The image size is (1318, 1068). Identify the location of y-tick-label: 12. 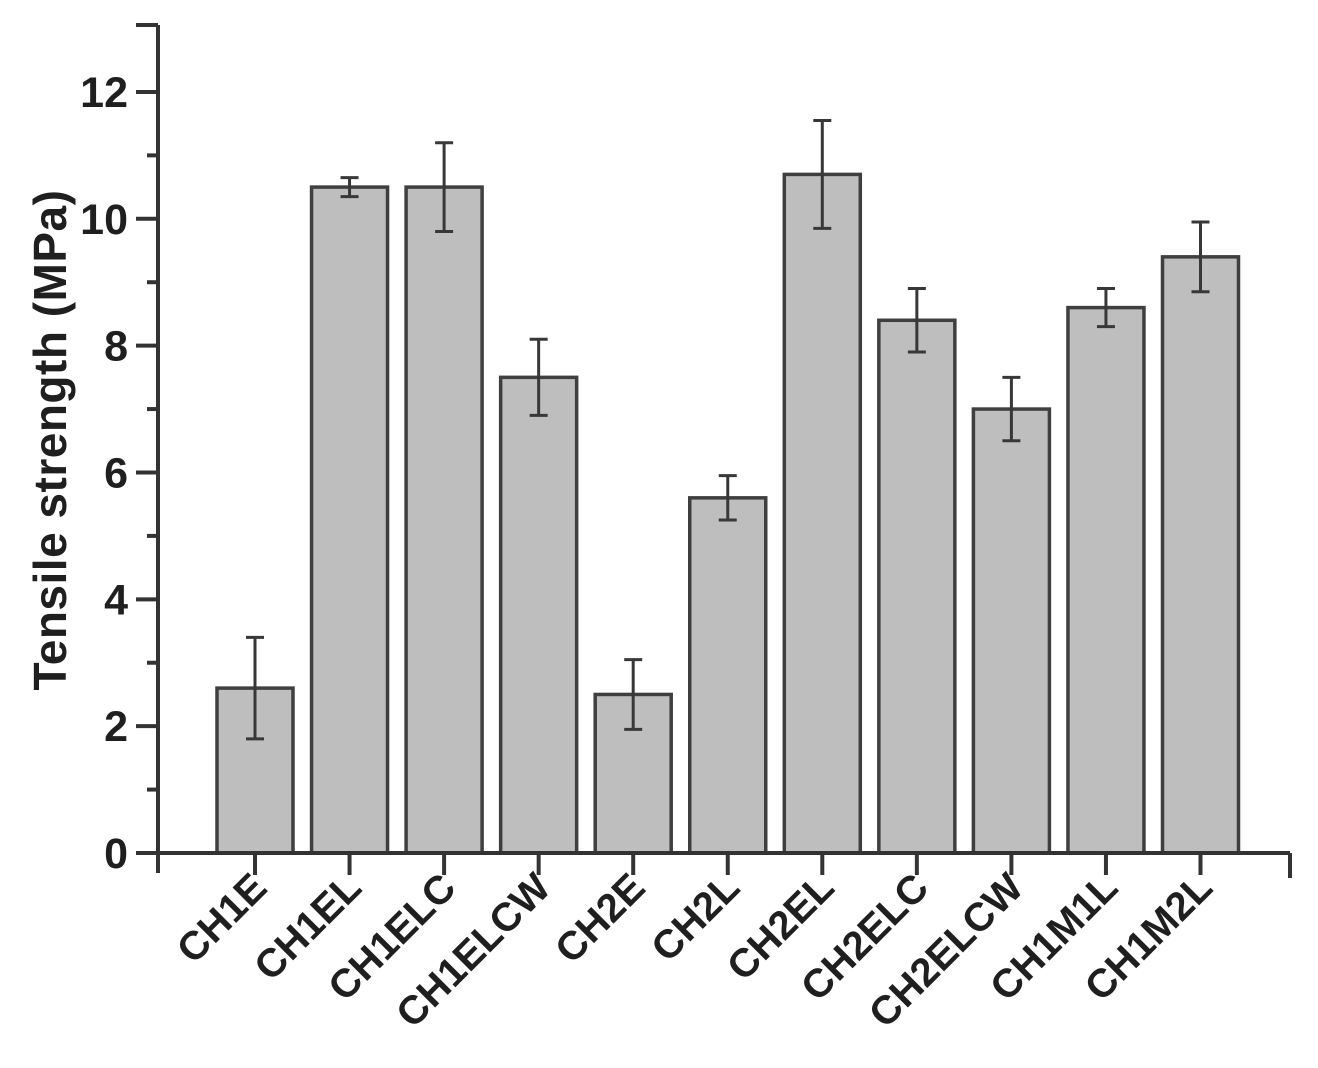
(104, 93).